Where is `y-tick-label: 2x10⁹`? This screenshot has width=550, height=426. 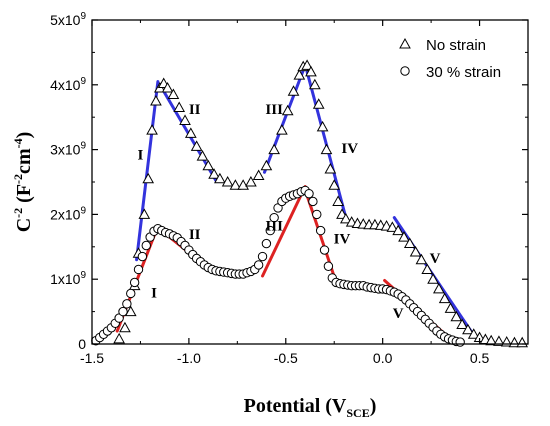 y-tick-label: 2x10⁹ is located at coordinates (68, 213).